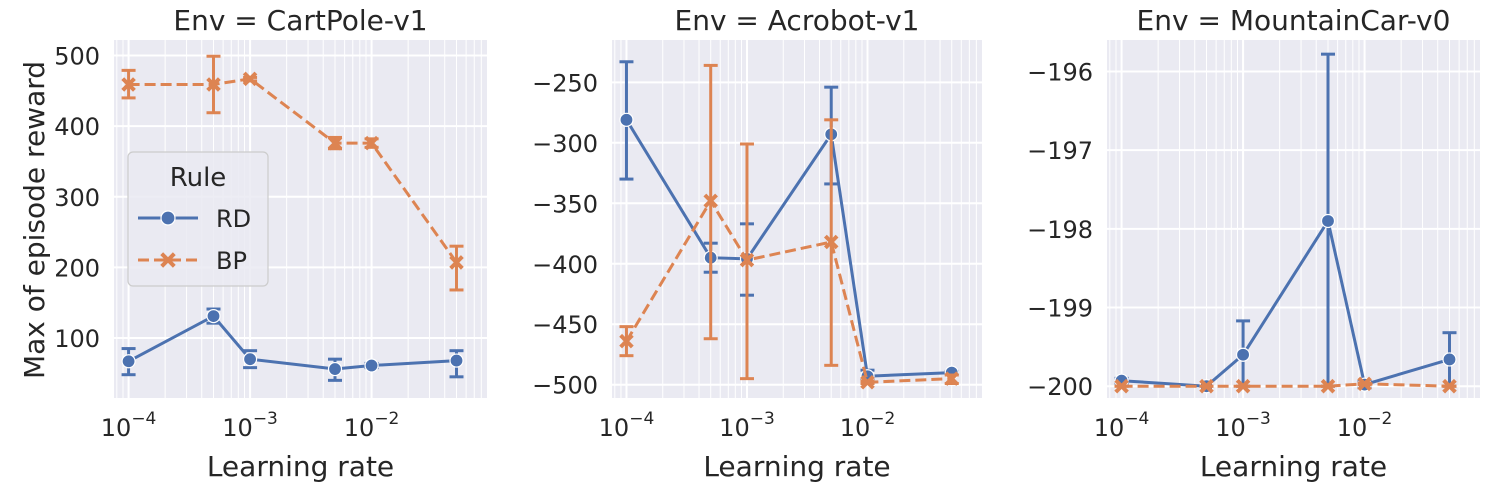 The image size is (1489, 491). What do you see at coordinates (1060, 387) in the screenshot?
I see `y-tick-label: −200` at bounding box center [1060, 387].